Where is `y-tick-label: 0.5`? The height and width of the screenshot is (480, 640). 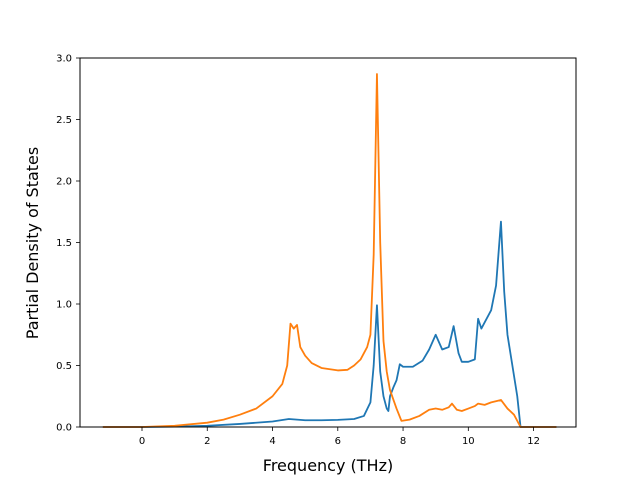
y-tick-label: 0.5 is located at coordinates (64, 366).